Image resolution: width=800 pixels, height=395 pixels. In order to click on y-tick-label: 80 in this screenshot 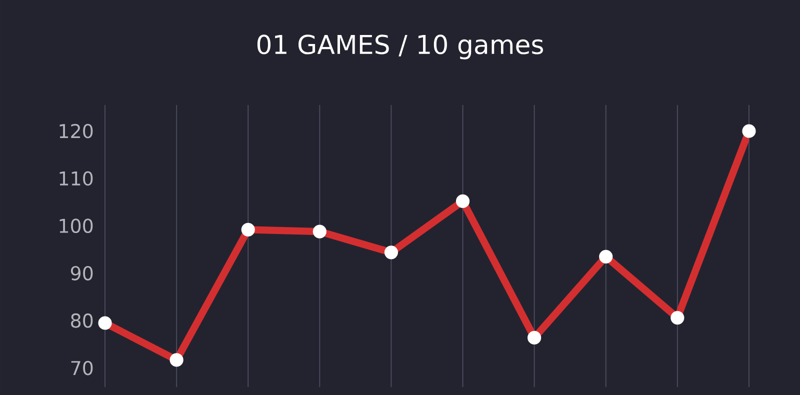, I will do `click(82, 320)`.